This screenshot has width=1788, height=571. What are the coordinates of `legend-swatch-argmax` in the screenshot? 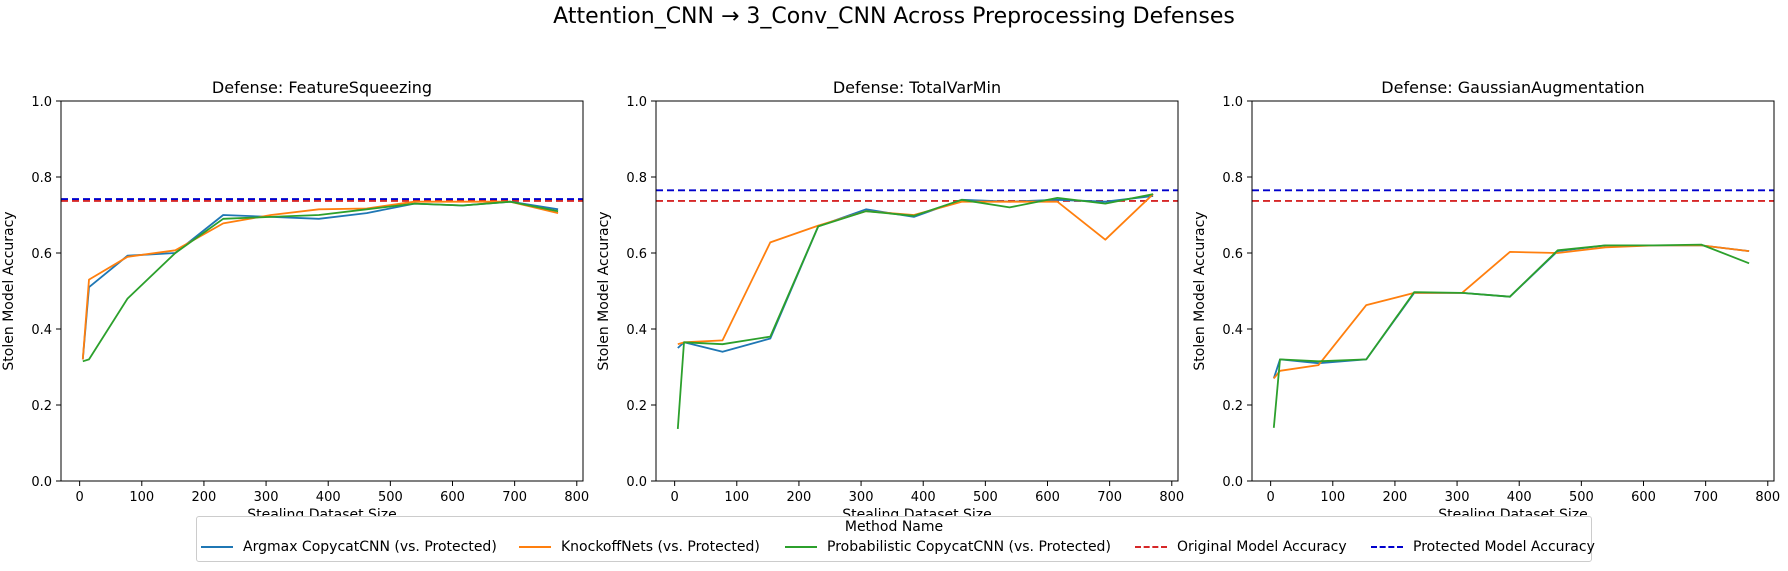 It's located at (217, 547).